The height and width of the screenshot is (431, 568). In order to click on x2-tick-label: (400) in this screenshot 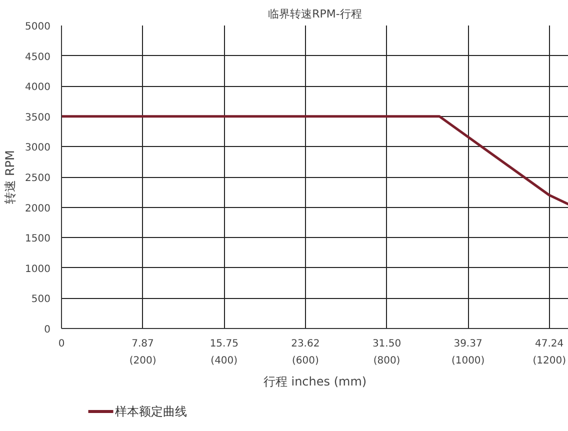, I will do `click(224, 361)`.